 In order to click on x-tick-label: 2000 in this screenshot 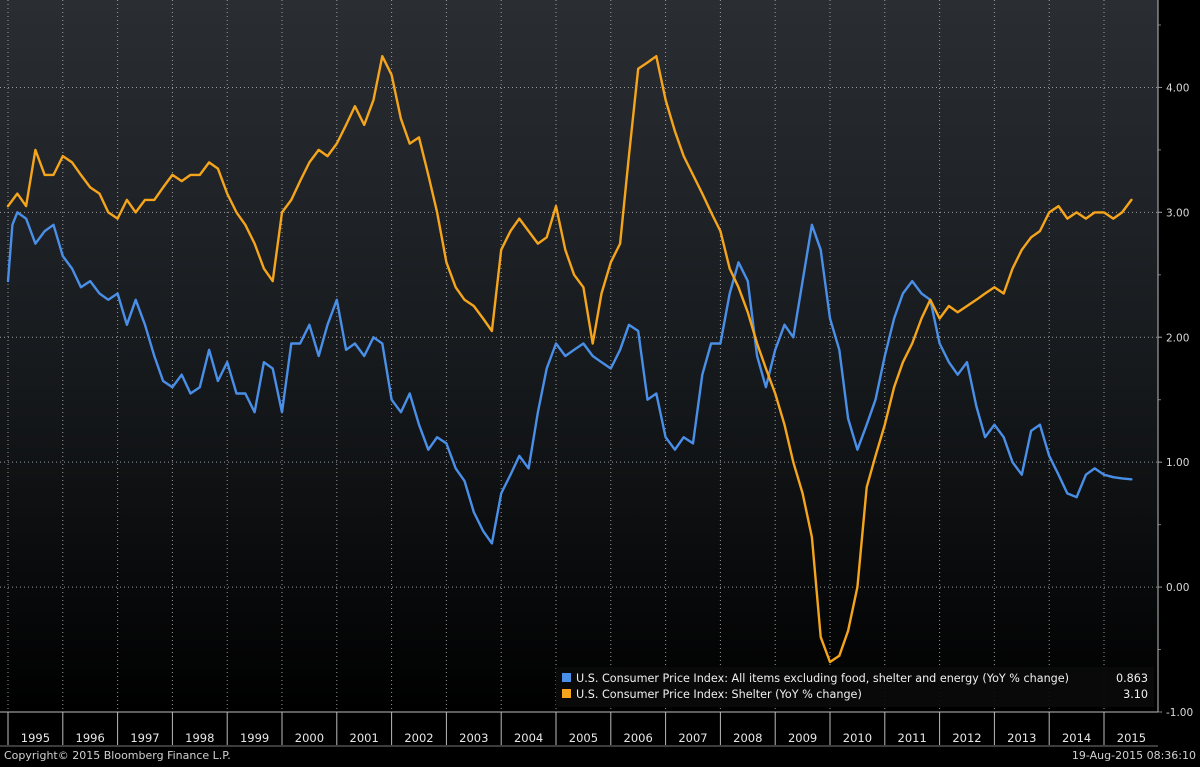, I will do `click(309, 738)`.